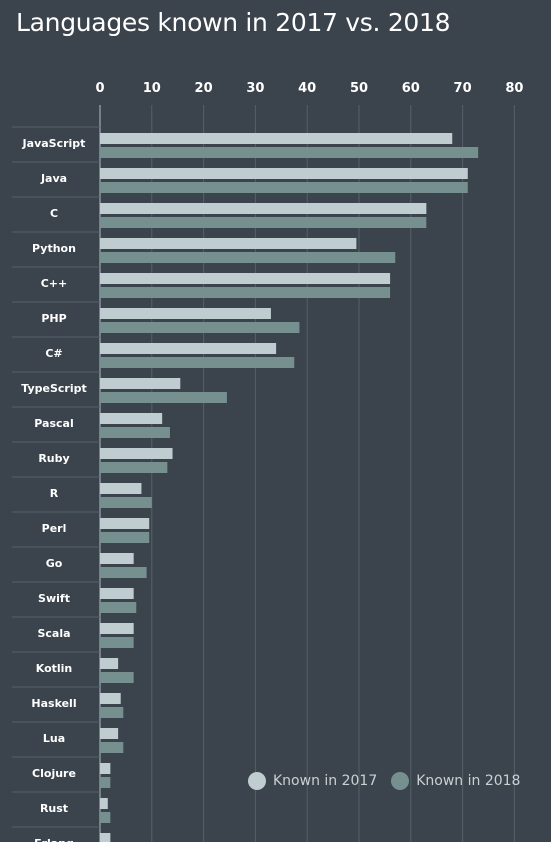  I want to click on category-label: R, so click(54, 493).